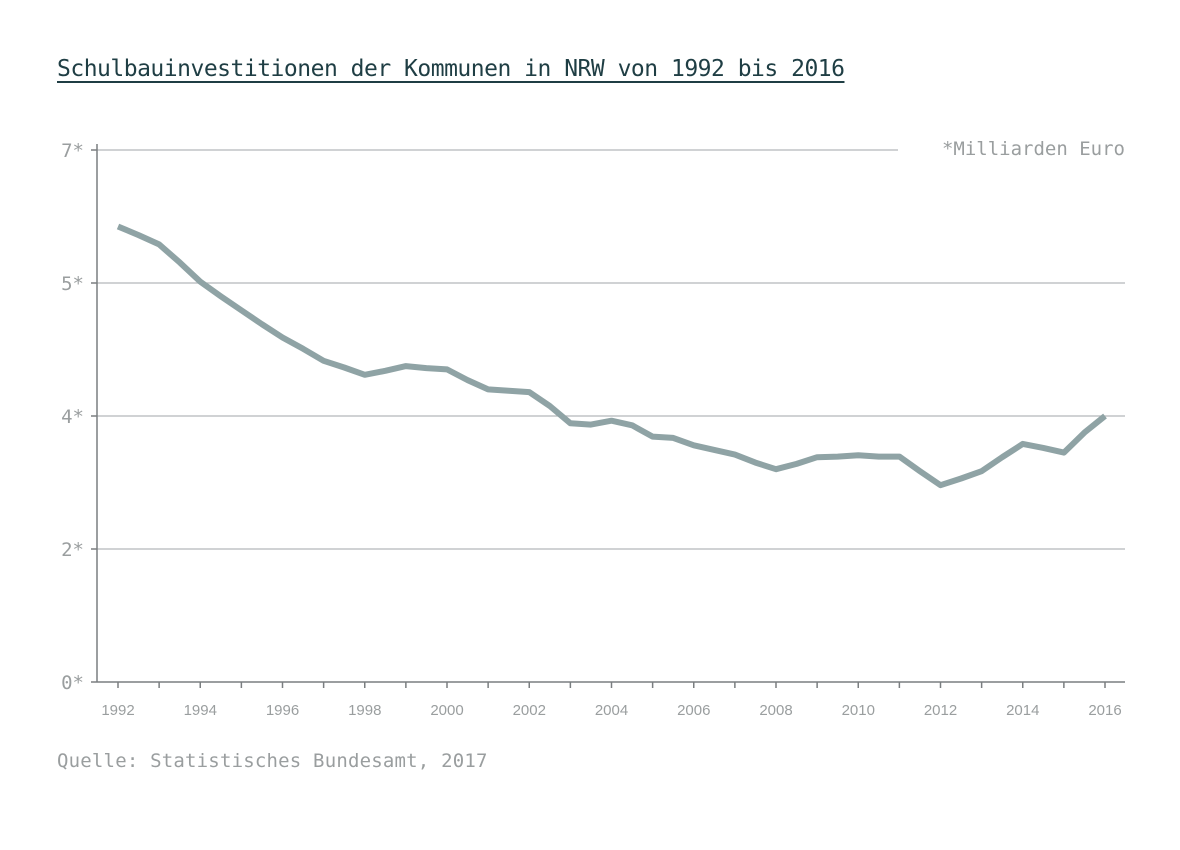 The image size is (1180, 850). Describe the element at coordinates (1033, 149) in the screenshot. I see `unit-note: *Milliarden Euro` at that location.